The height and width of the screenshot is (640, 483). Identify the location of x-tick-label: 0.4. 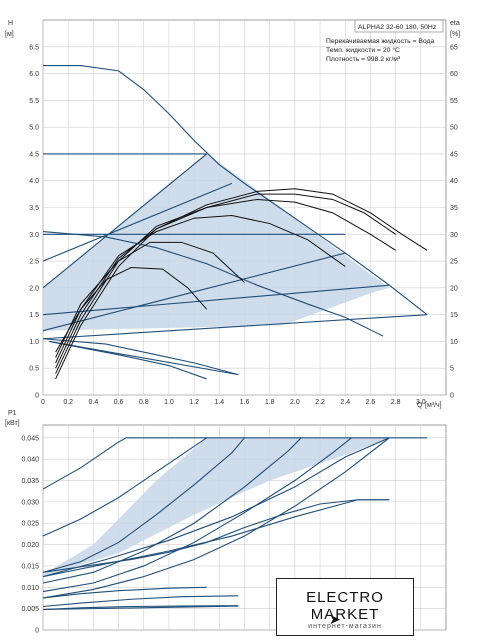
(94, 402).